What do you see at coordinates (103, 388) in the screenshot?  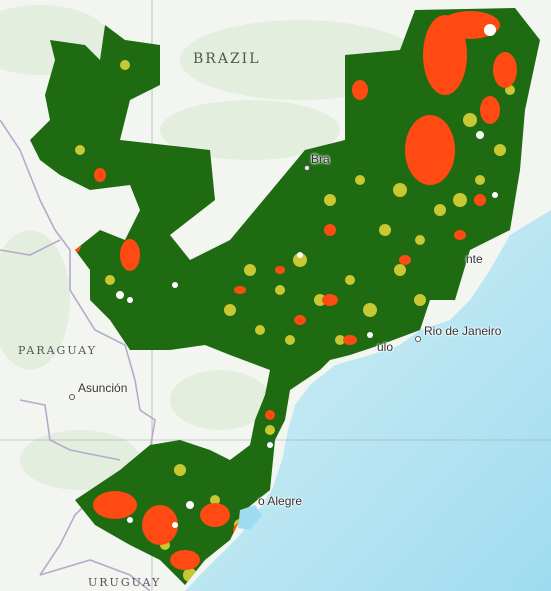 I see `city-label-asuncion: Asunción` at bounding box center [103, 388].